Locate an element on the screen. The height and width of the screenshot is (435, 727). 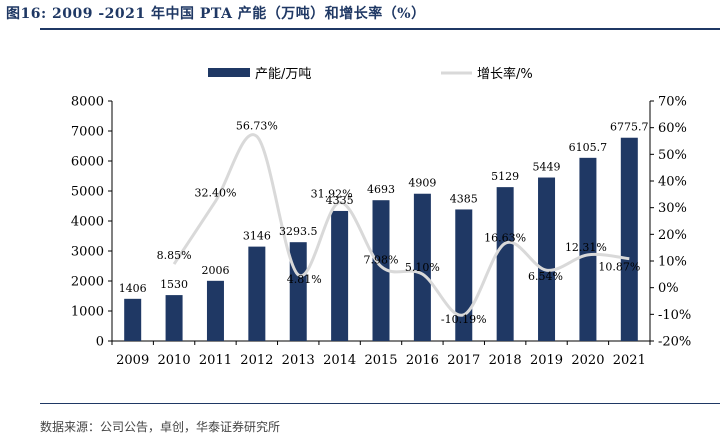
bar-value-label: 3146 is located at coordinates (257, 236).